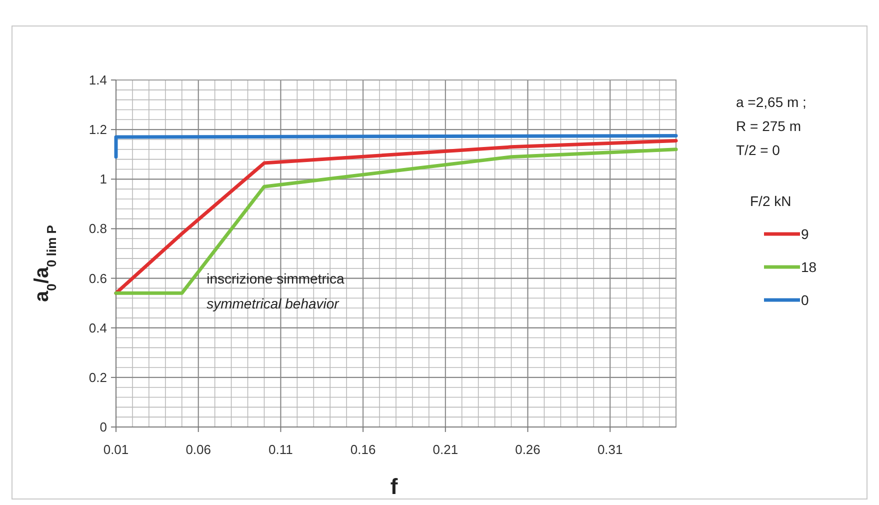  What do you see at coordinates (97, 328) in the screenshot?
I see `y-tick-label: 0.4` at bounding box center [97, 328].